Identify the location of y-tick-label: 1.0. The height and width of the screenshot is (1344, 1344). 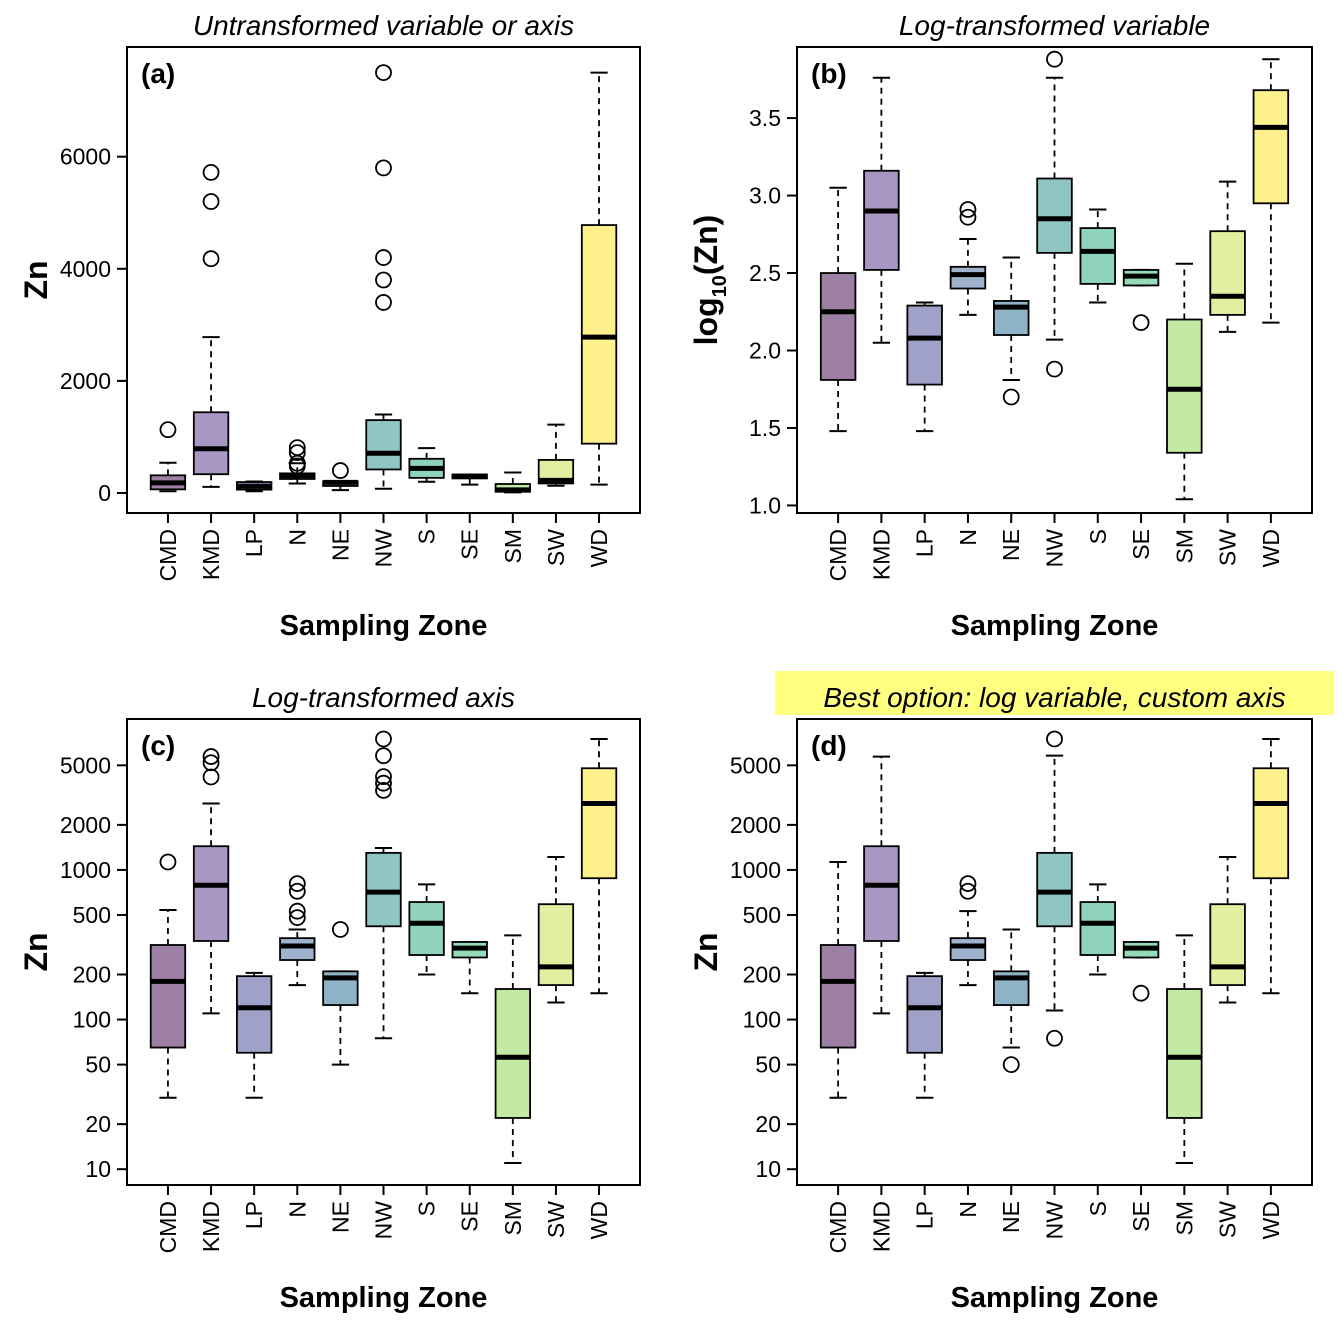
(765, 505).